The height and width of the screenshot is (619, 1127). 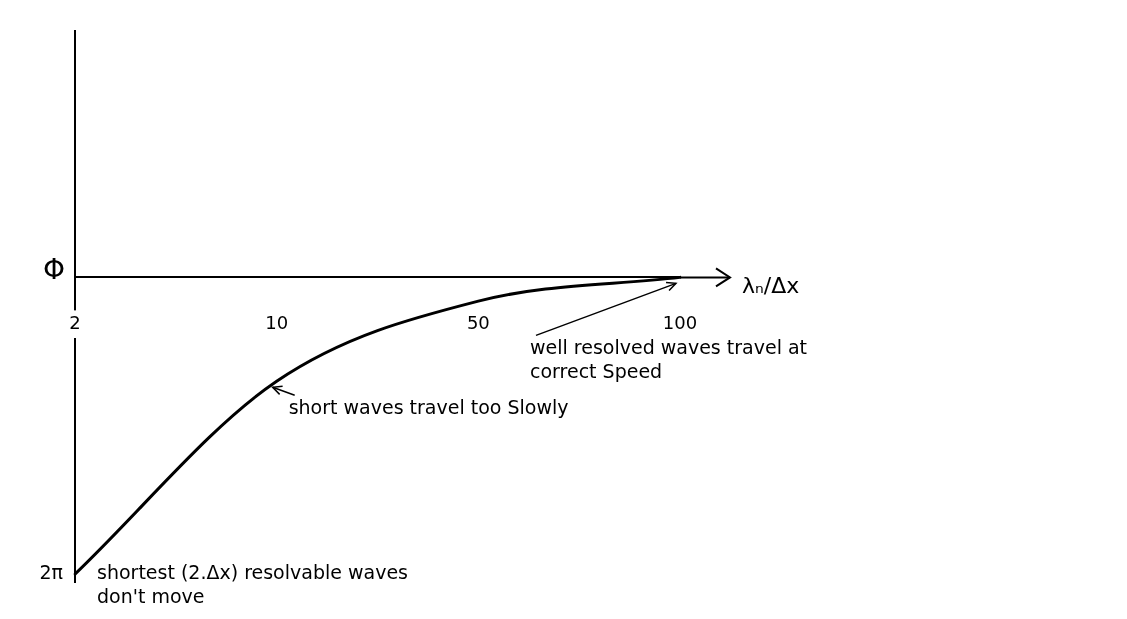 What do you see at coordinates (53, 269) in the screenshot?
I see `y-axis-title: Φ` at bounding box center [53, 269].